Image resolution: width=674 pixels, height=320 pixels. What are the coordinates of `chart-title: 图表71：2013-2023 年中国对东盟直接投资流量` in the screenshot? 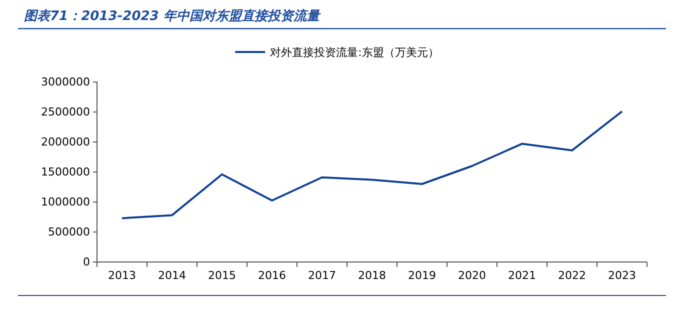 It's located at (173, 16).